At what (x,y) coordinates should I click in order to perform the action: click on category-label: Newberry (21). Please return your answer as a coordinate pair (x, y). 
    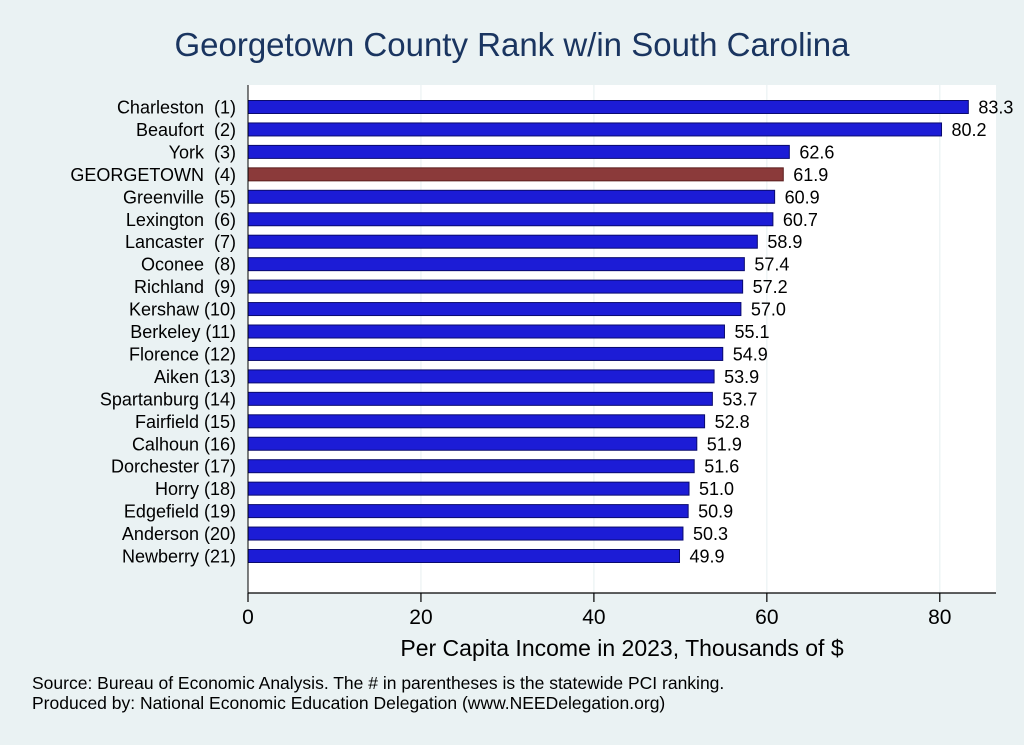
    Looking at the image, I should click on (179, 557).